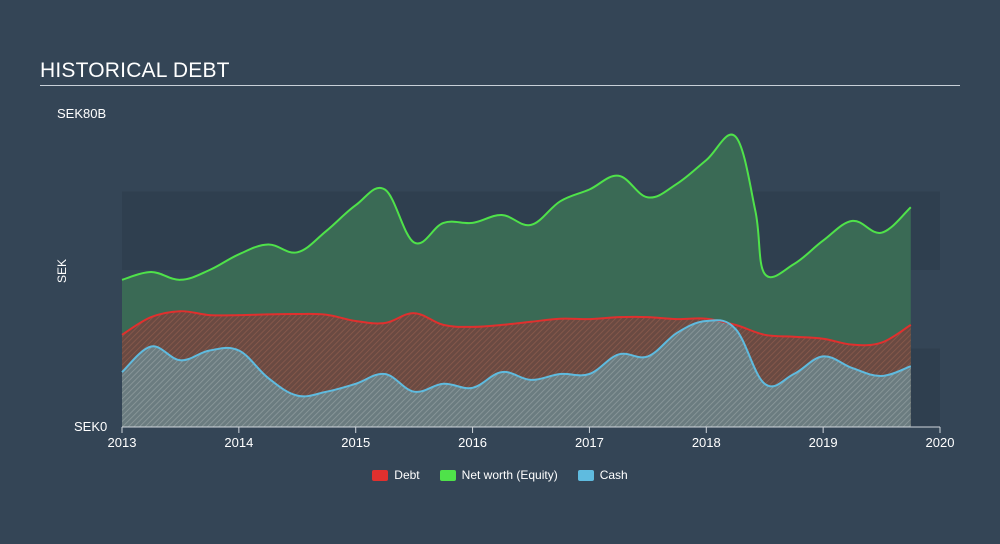 This screenshot has height=544, width=1000. I want to click on x-tick-label-2018: 2018, so click(706, 442).